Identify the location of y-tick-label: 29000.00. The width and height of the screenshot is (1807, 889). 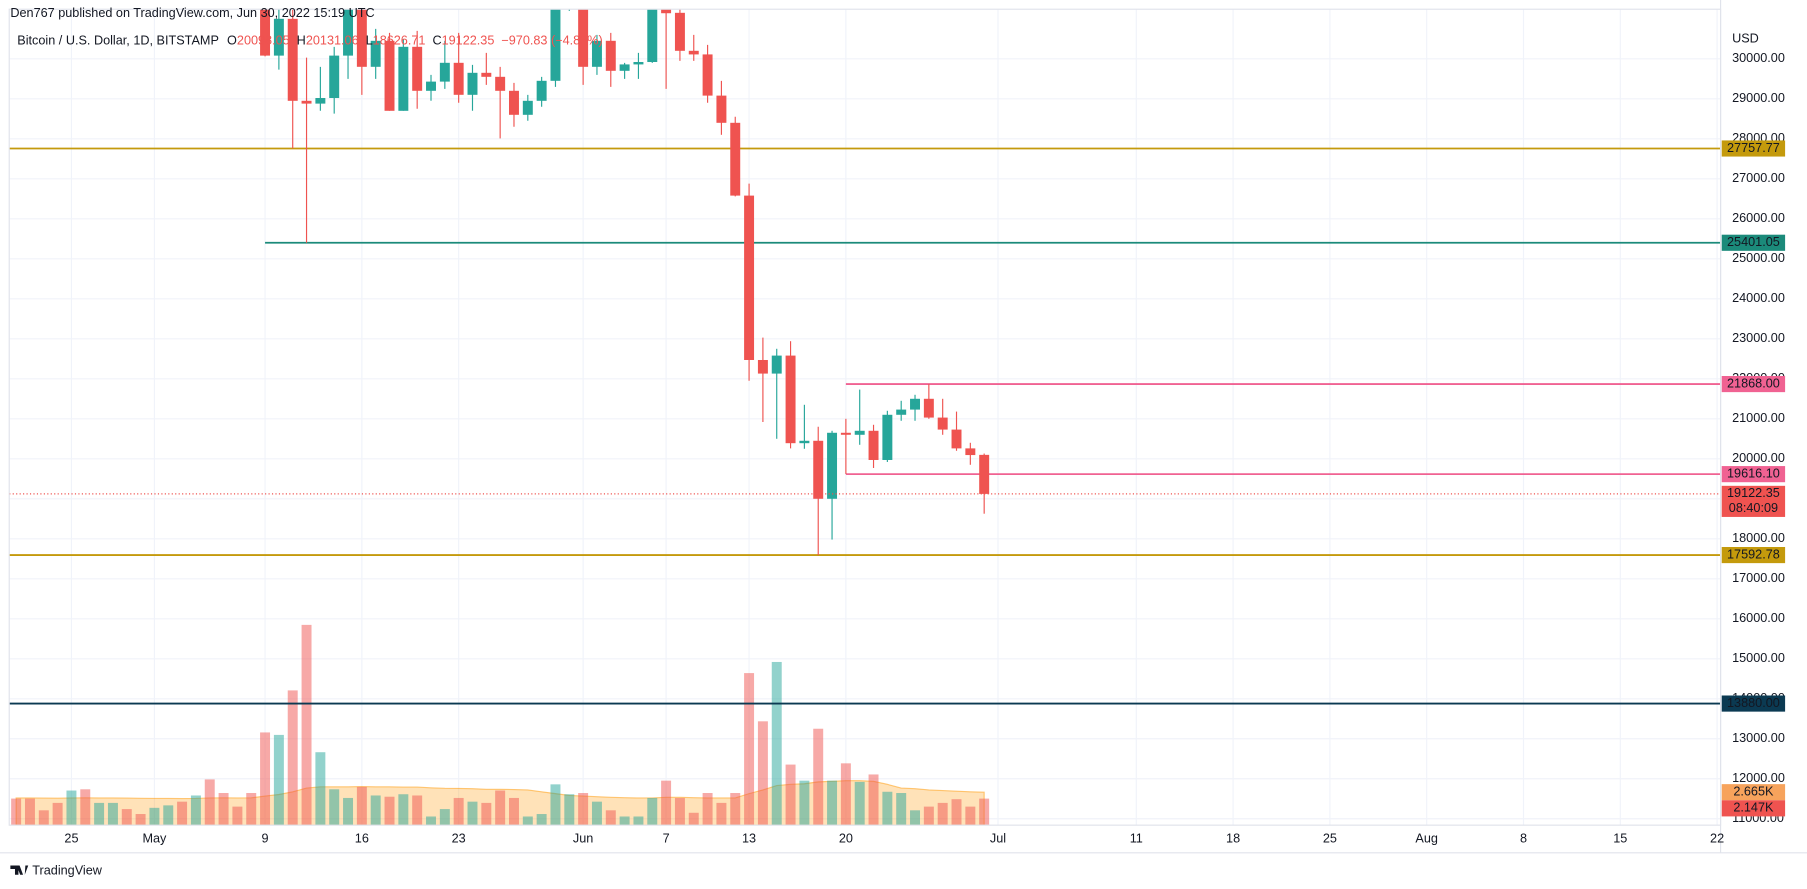
(1758, 98).